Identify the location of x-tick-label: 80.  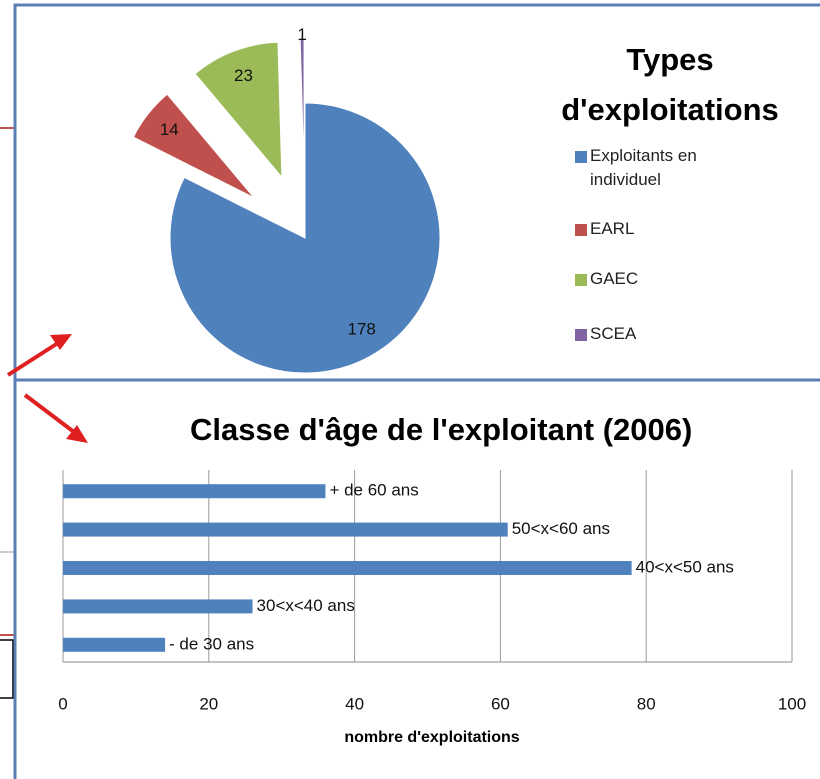
(646, 703).